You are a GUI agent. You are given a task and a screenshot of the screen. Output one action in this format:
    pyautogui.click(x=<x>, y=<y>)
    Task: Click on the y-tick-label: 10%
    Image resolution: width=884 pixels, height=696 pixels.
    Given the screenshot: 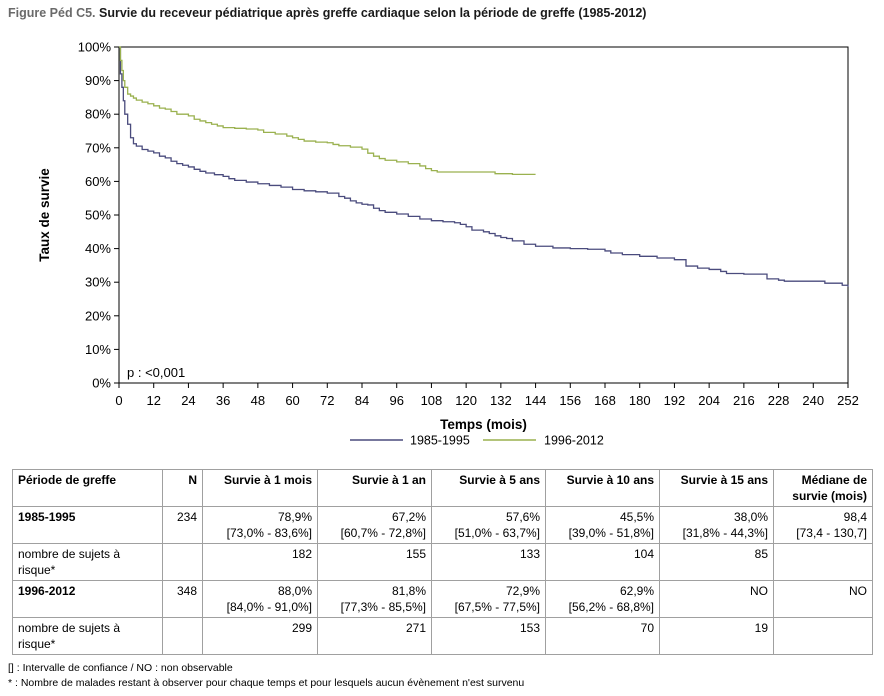 What is the action you would take?
    pyautogui.click(x=98, y=349)
    